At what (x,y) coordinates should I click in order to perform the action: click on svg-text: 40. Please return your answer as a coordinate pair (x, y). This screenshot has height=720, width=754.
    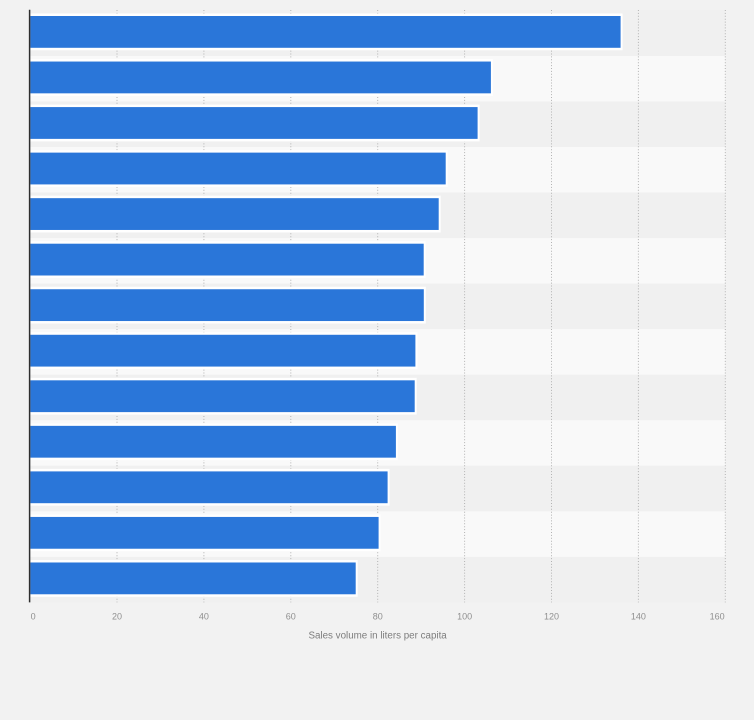
    Looking at the image, I should click on (204, 617).